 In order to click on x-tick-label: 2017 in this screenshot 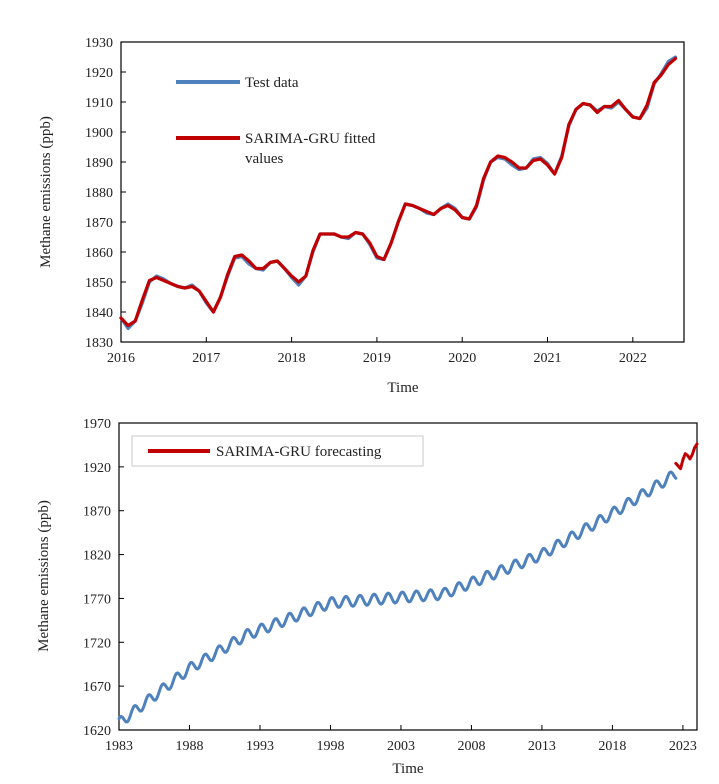, I will do `click(206, 358)`.